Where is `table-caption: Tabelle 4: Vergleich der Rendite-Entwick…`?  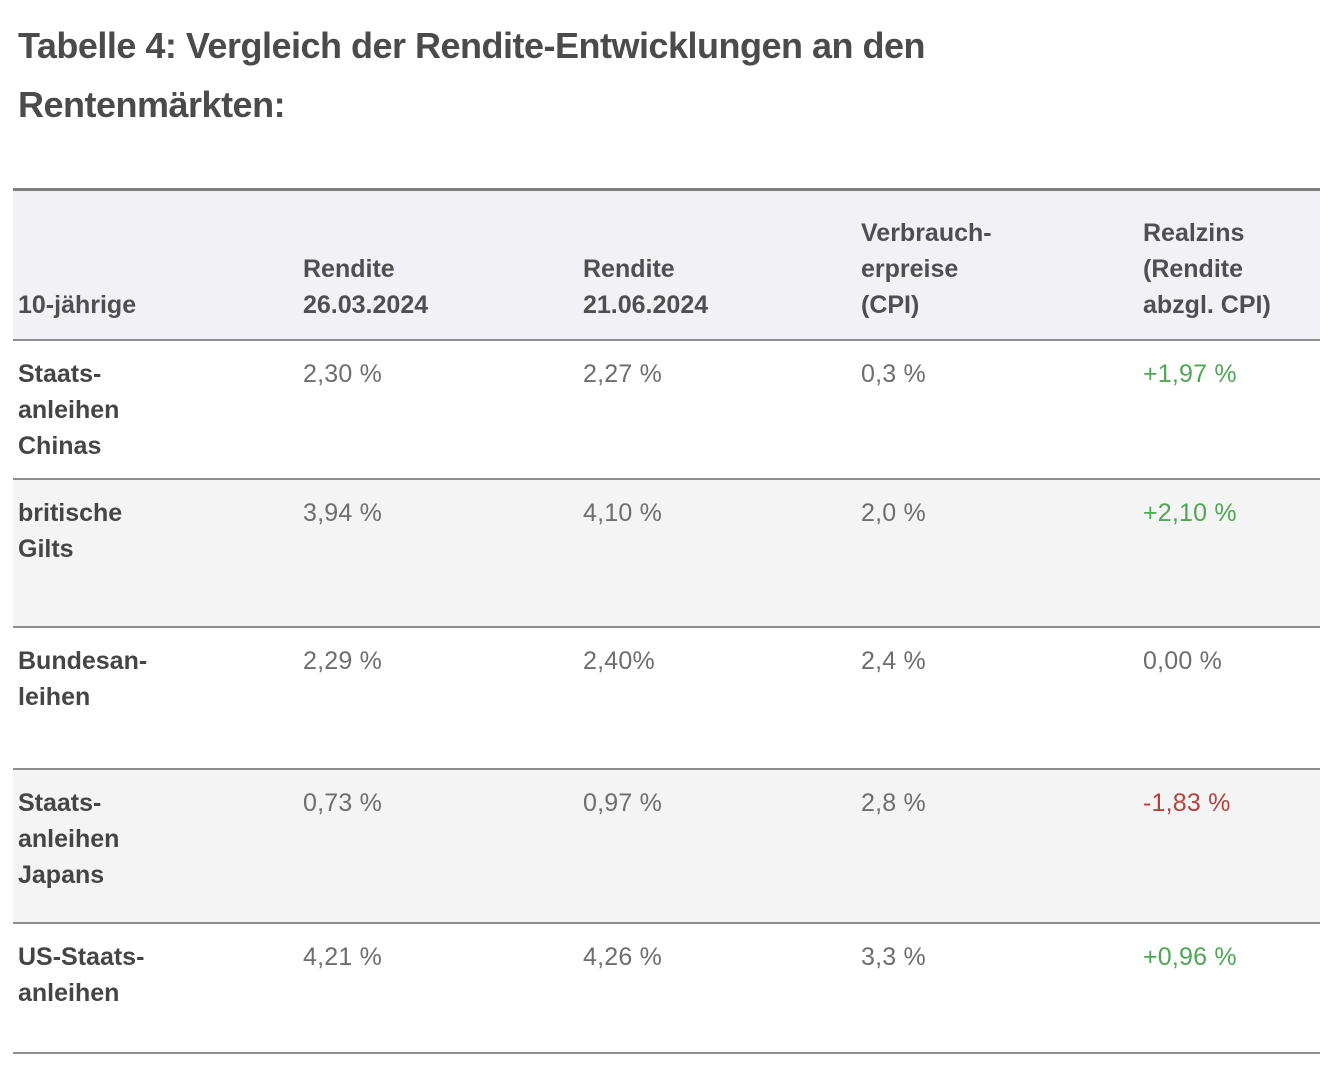
table-caption: Tabelle 4: Vergleich der Rendite-Entwick… is located at coordinates (472, 75).